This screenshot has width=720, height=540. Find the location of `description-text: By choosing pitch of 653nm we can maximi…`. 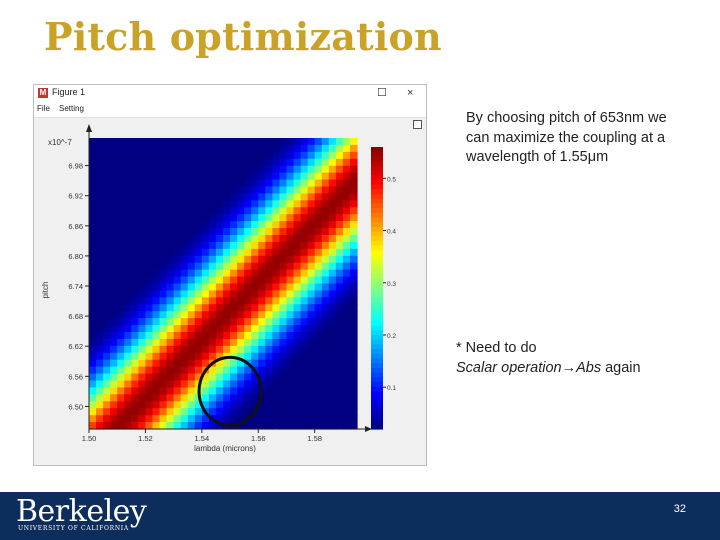

description-text: By choosing pitch of 653nm we can maximi… is located at coordinates (566, 137).